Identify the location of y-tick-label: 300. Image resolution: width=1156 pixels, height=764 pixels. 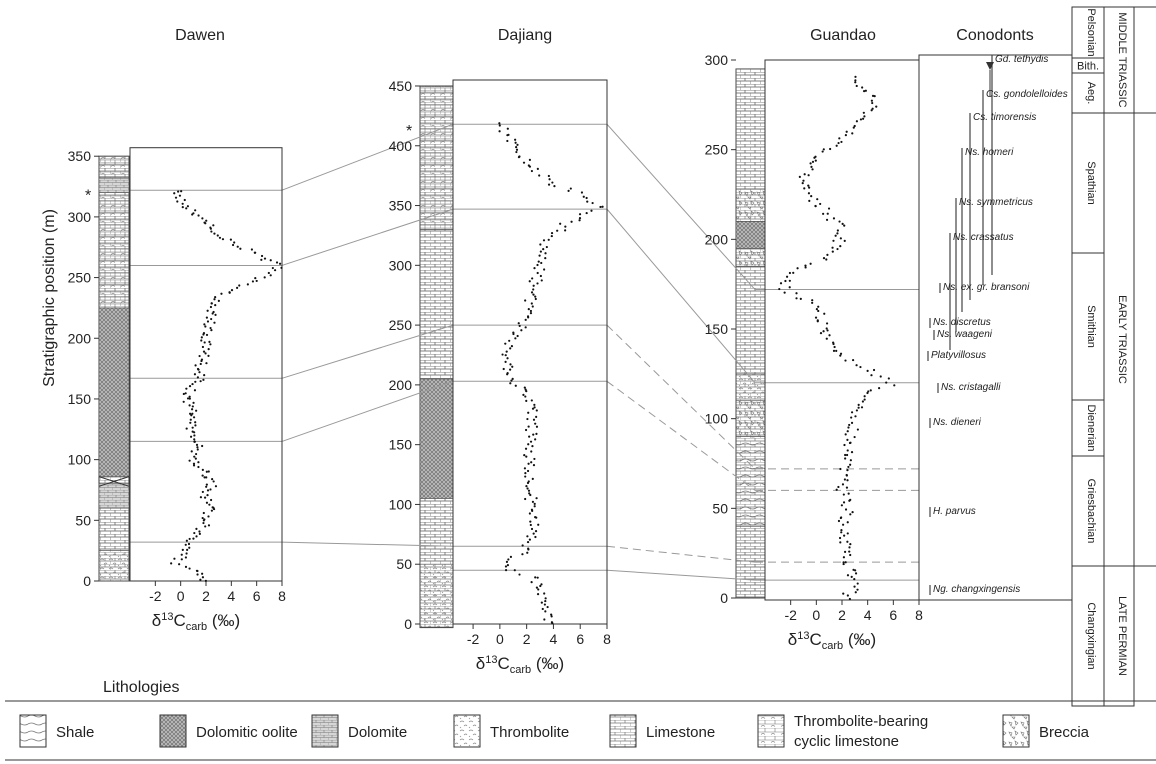
(717, 60).